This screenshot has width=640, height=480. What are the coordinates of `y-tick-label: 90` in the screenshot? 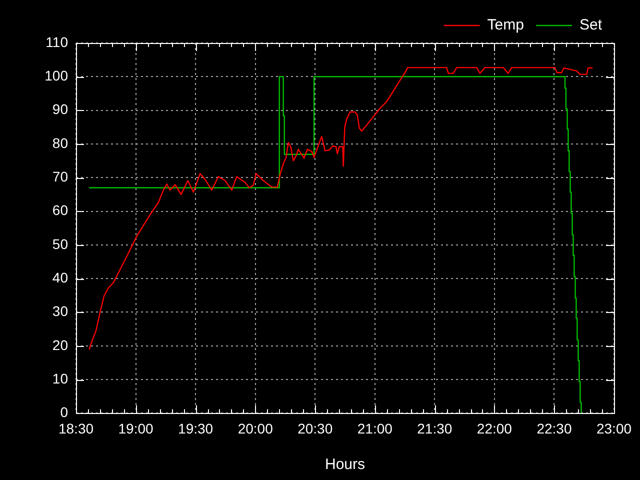 It's located at (60, 109).